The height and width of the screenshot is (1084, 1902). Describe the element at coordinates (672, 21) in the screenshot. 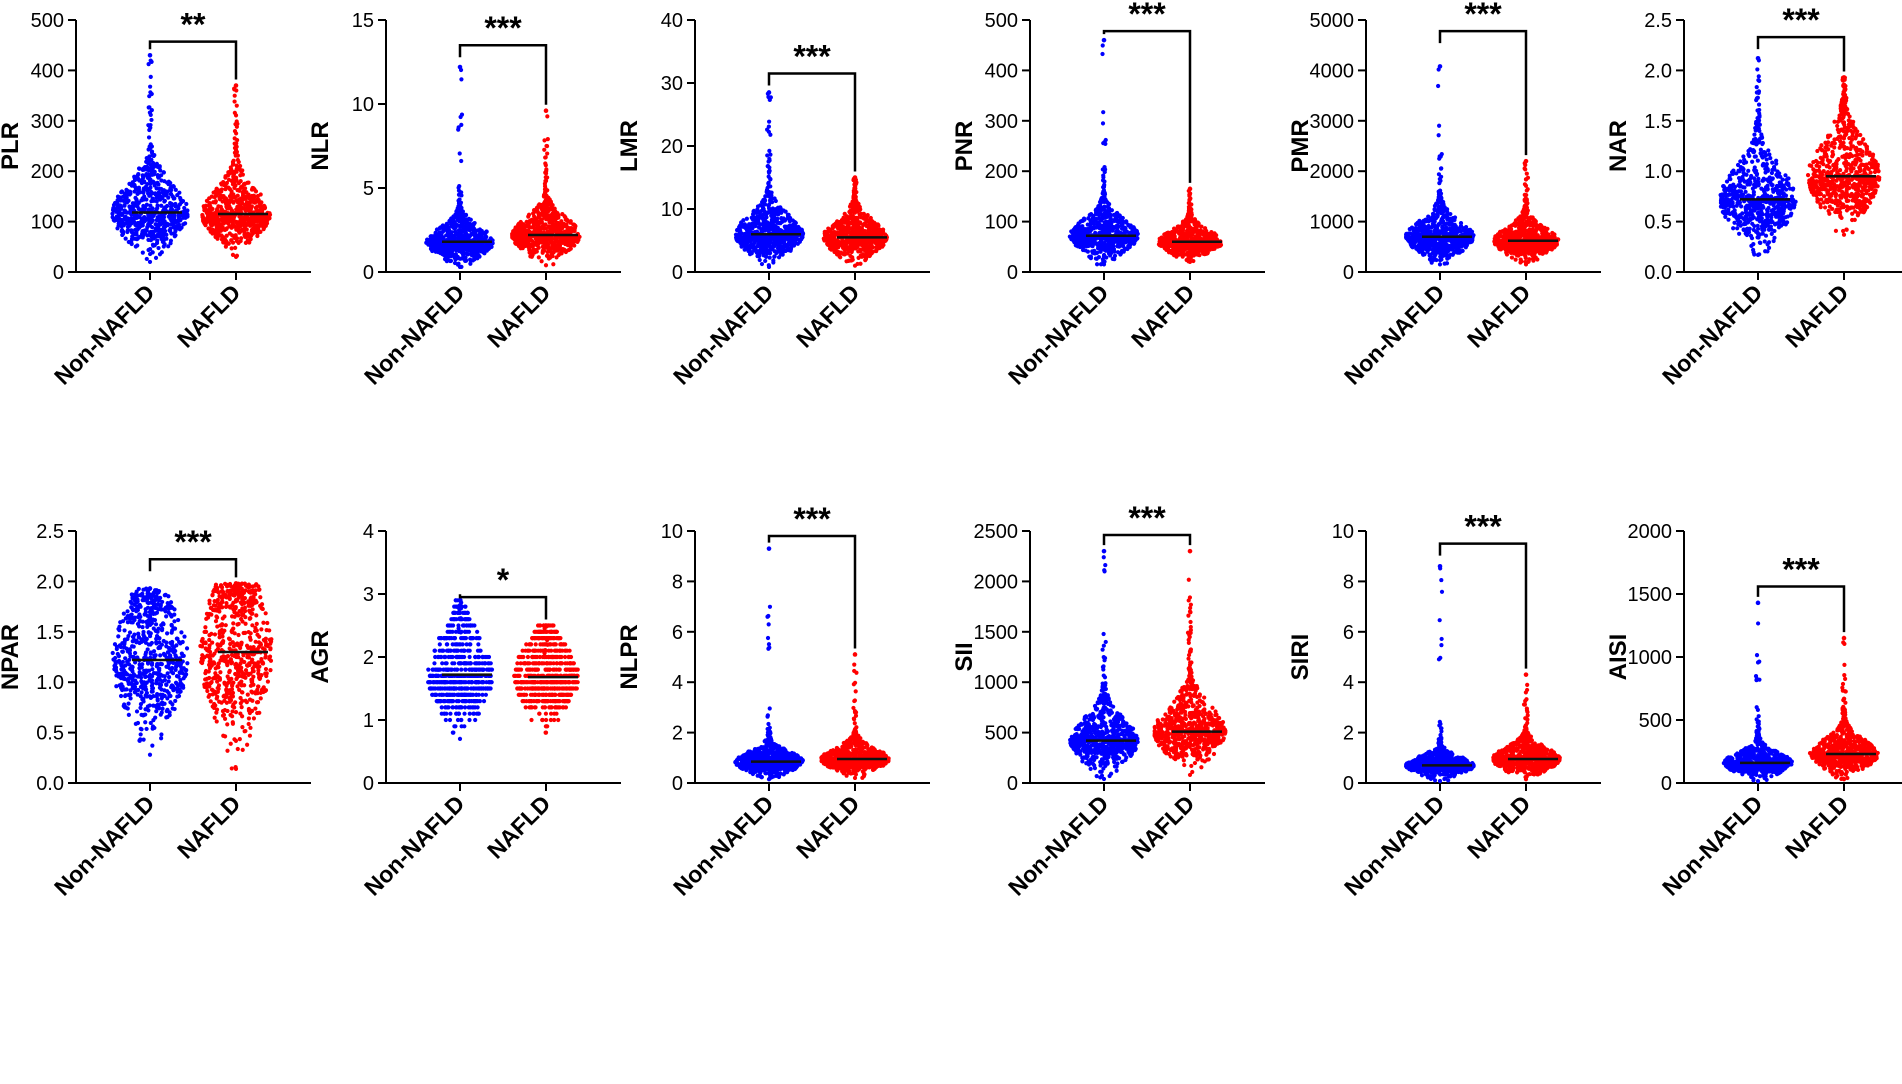

I see `y-tick-label: 40` at that location.